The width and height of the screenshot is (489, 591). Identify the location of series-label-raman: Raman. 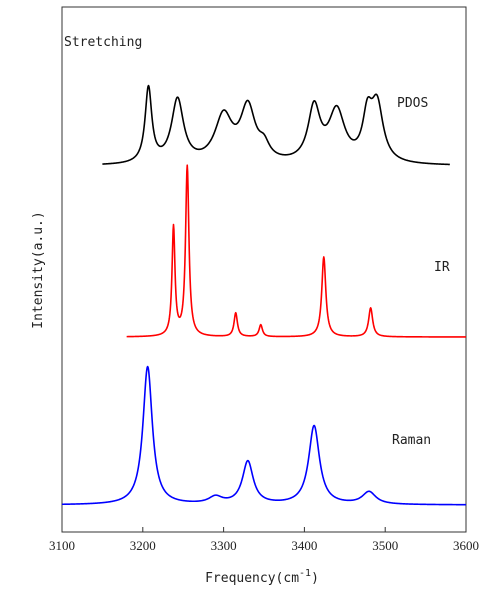
(411, 440).